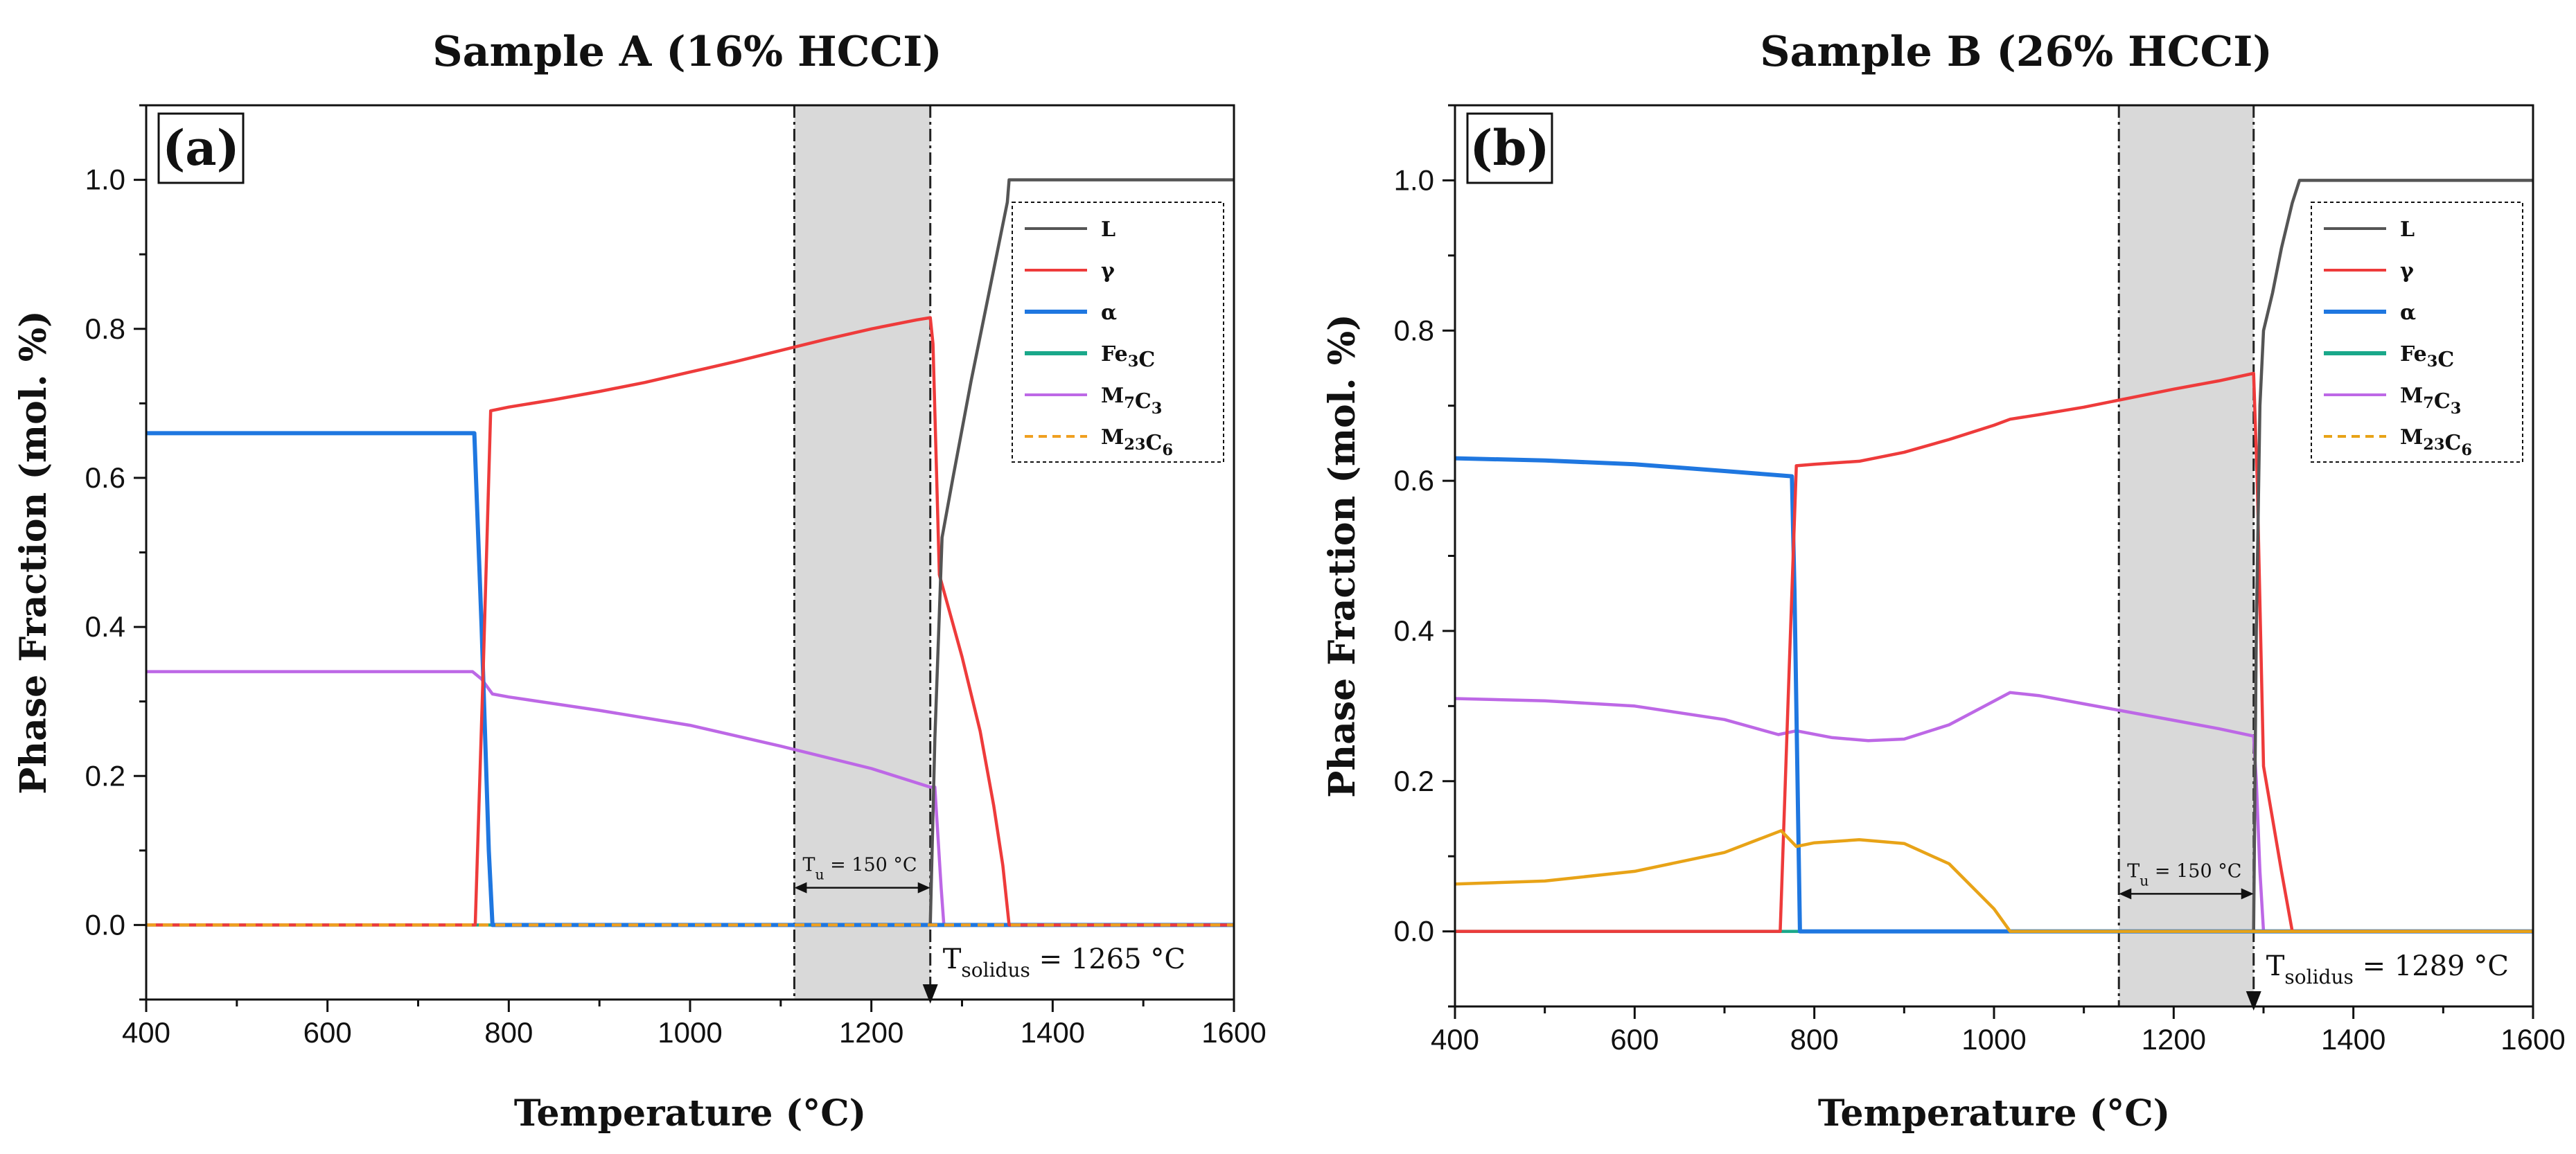 This screenshot has height=1154, width=2576. What do you see at coordinates (1994, 881) in the screenshot?
I see `series-line-m23c6` at bounding box center [1994, 881].